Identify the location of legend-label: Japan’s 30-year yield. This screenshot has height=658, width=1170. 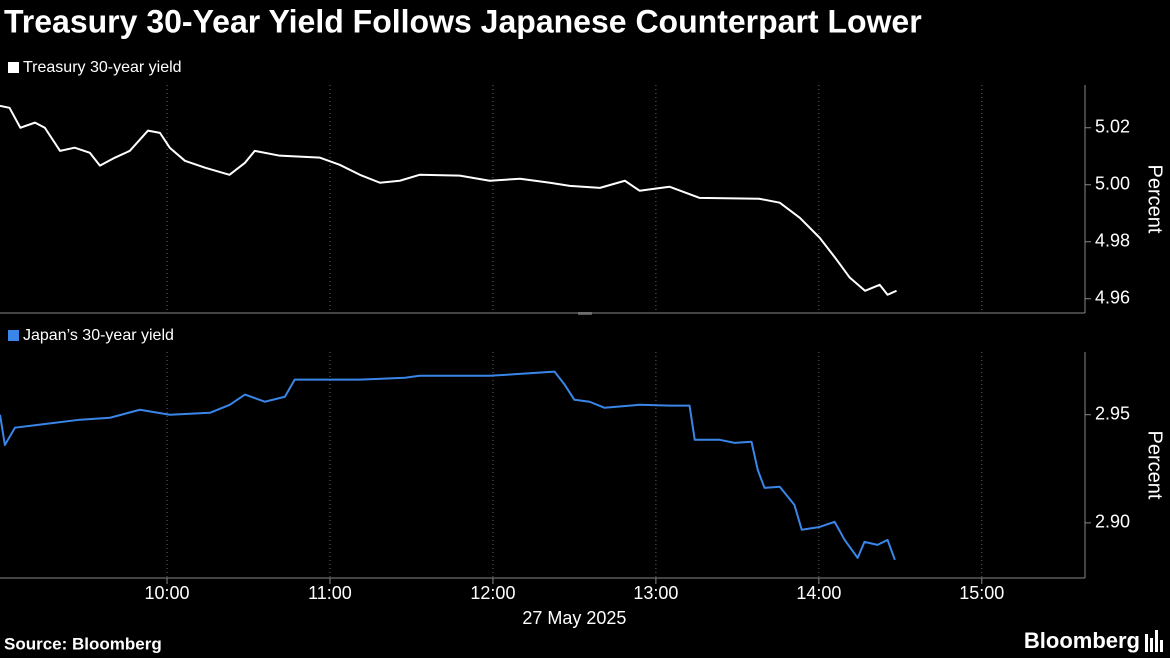
(98, 335).